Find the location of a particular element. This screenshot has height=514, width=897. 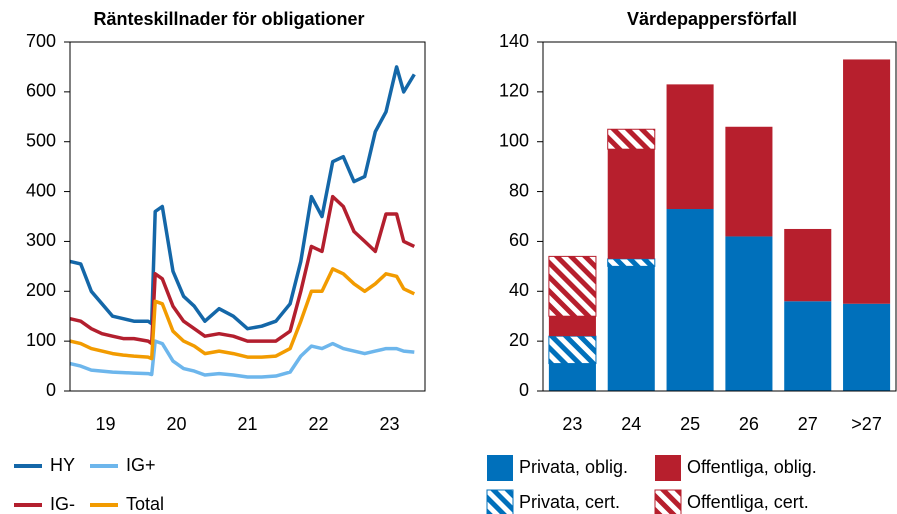

x-tick-label: 24 is located at coordinates (631, 424).